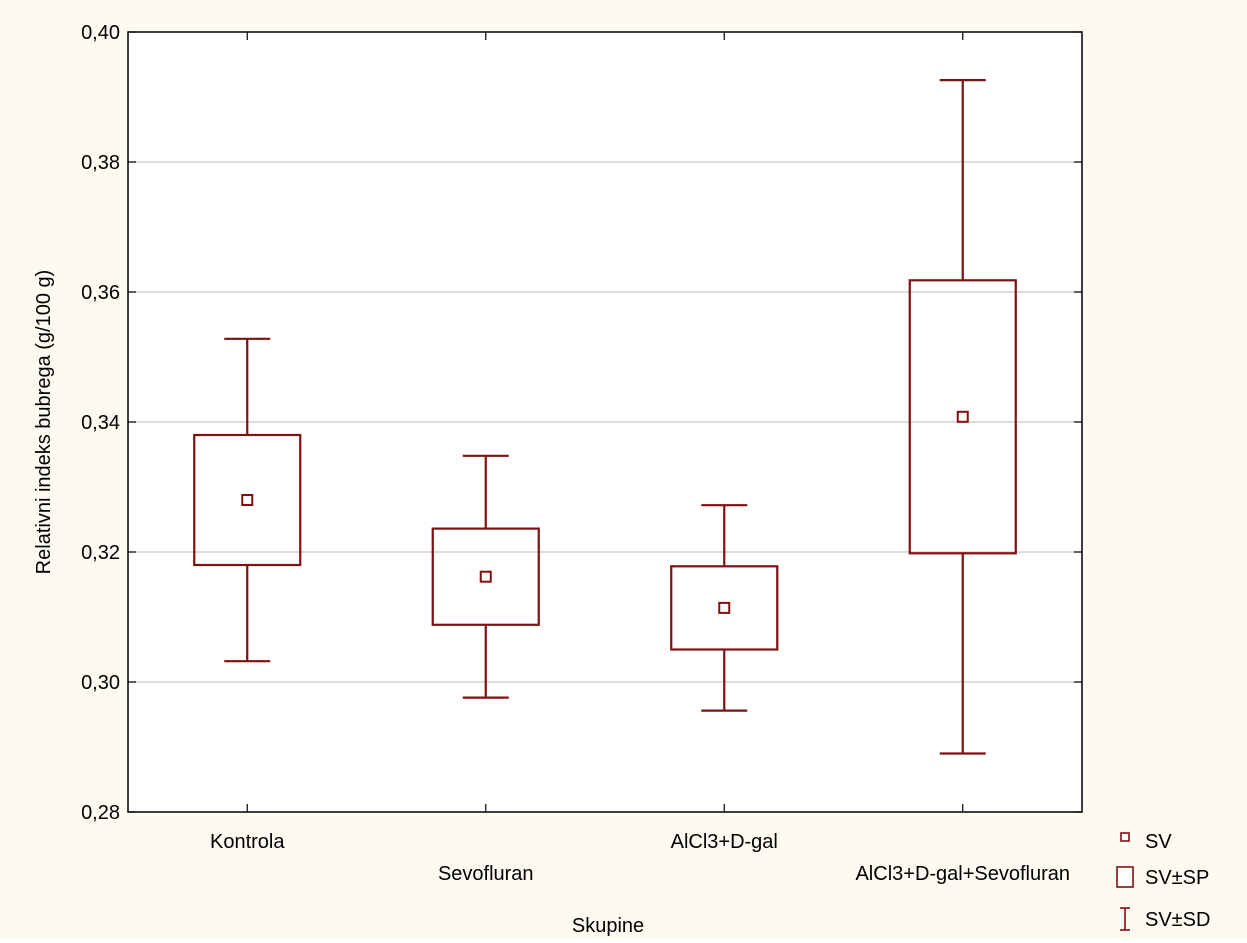  I want to click on y-tick-label: 0,34, so click(100, 423).